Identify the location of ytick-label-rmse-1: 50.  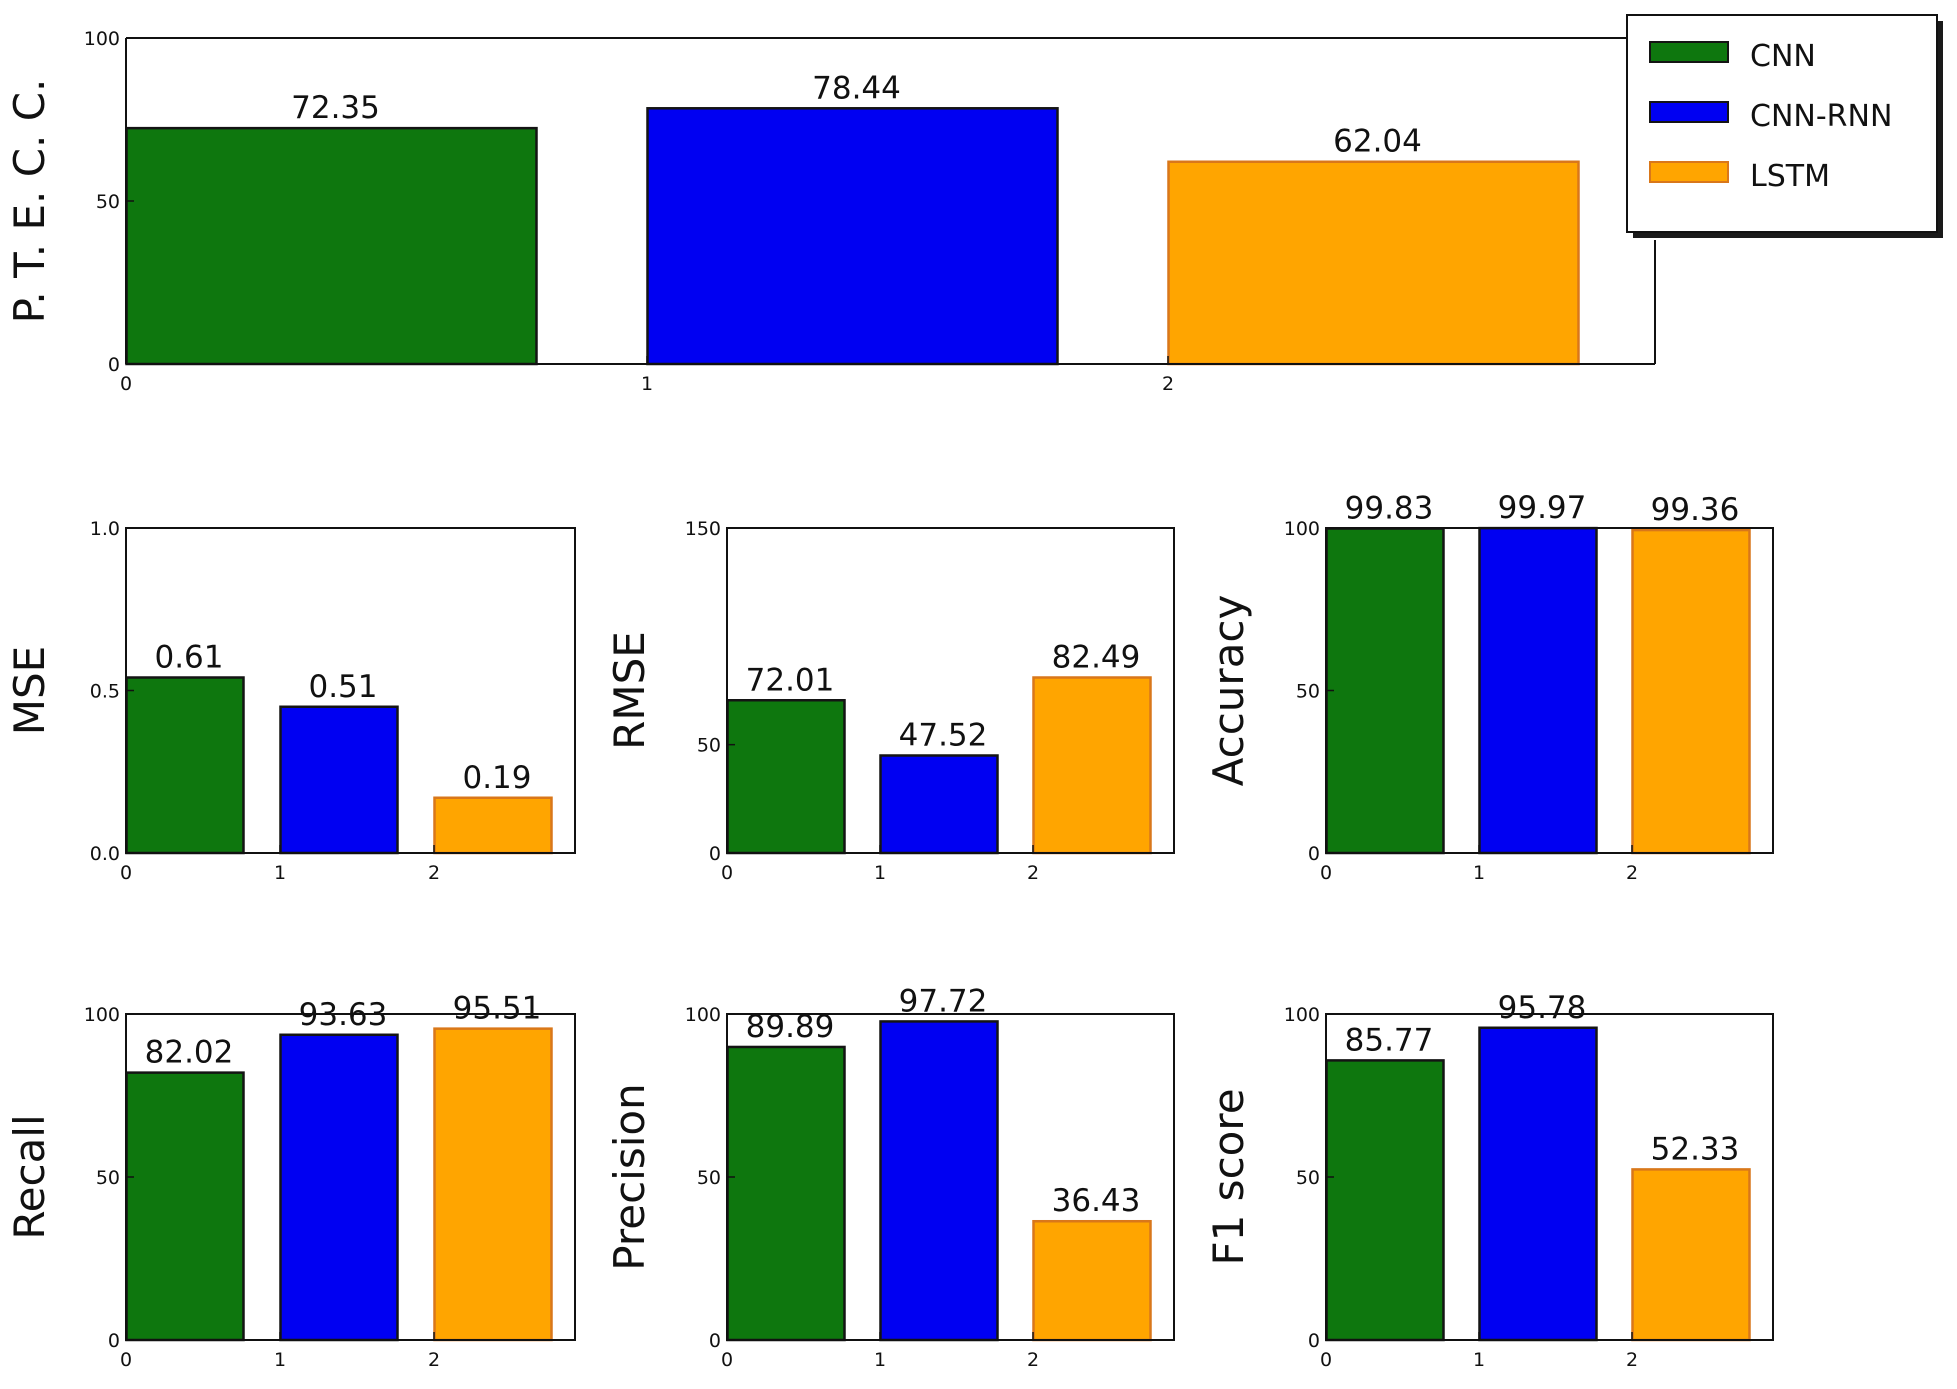
(709, 746).